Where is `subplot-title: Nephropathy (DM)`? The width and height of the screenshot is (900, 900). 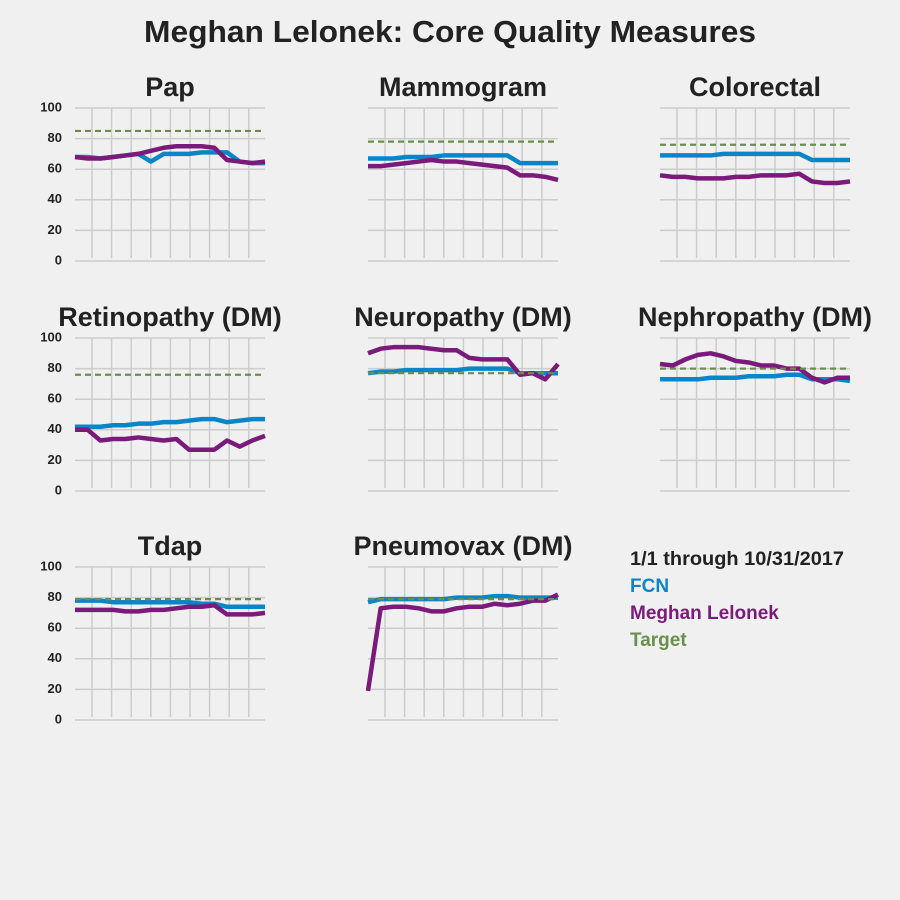 subplot-title: Nephropathy (DM) is located at coordinates (755, 317).